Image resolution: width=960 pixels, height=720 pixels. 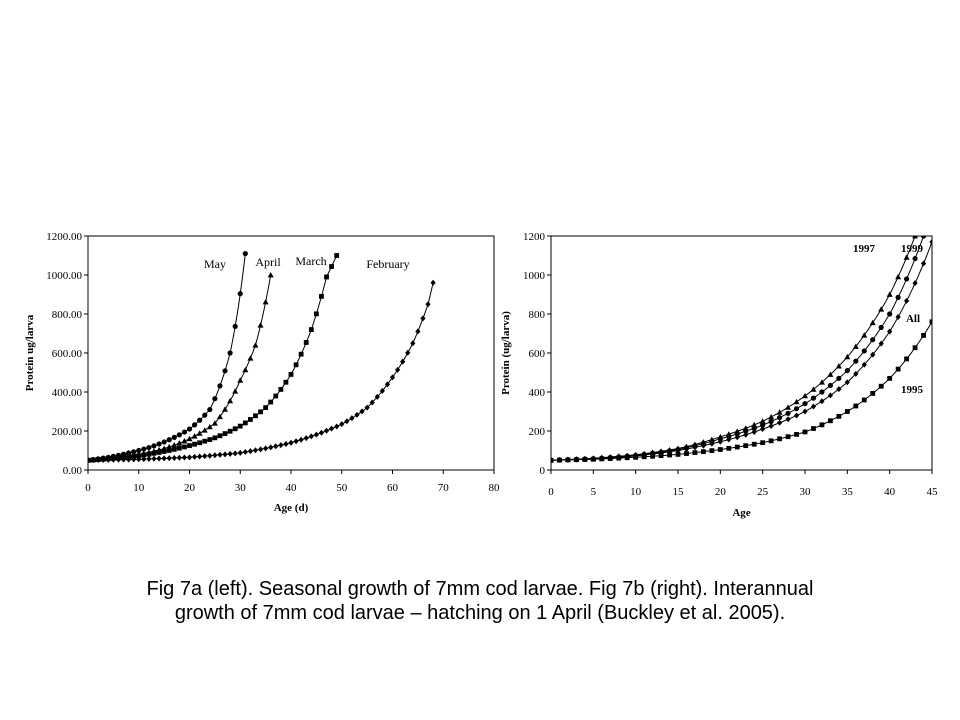 What do you see at coordinates (67, 315) in the screenshot?
I see `y-tick-label: 800.00` at bounding box center [67, 315].